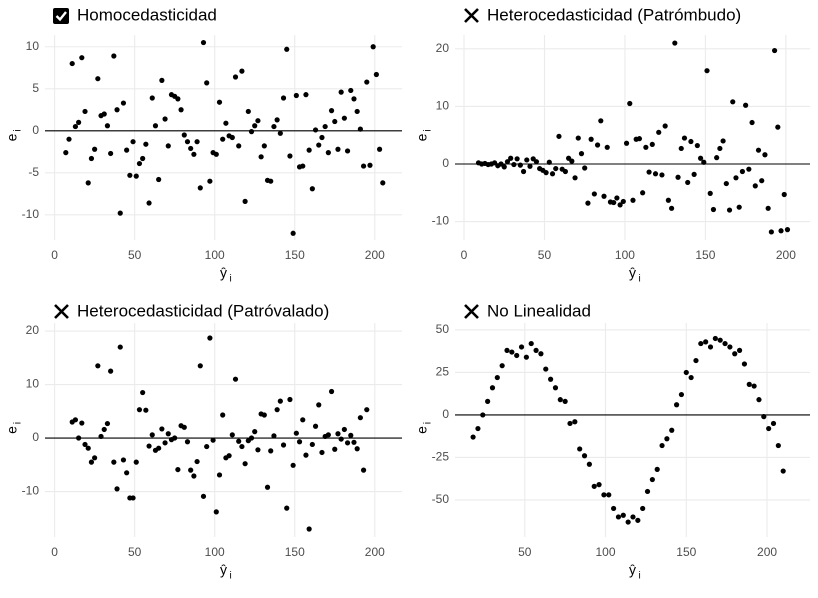  What do you see at coordinates (35, 437) in the screenshot?
I see `y-tick-label: 0` at bounding box center [35, 437].